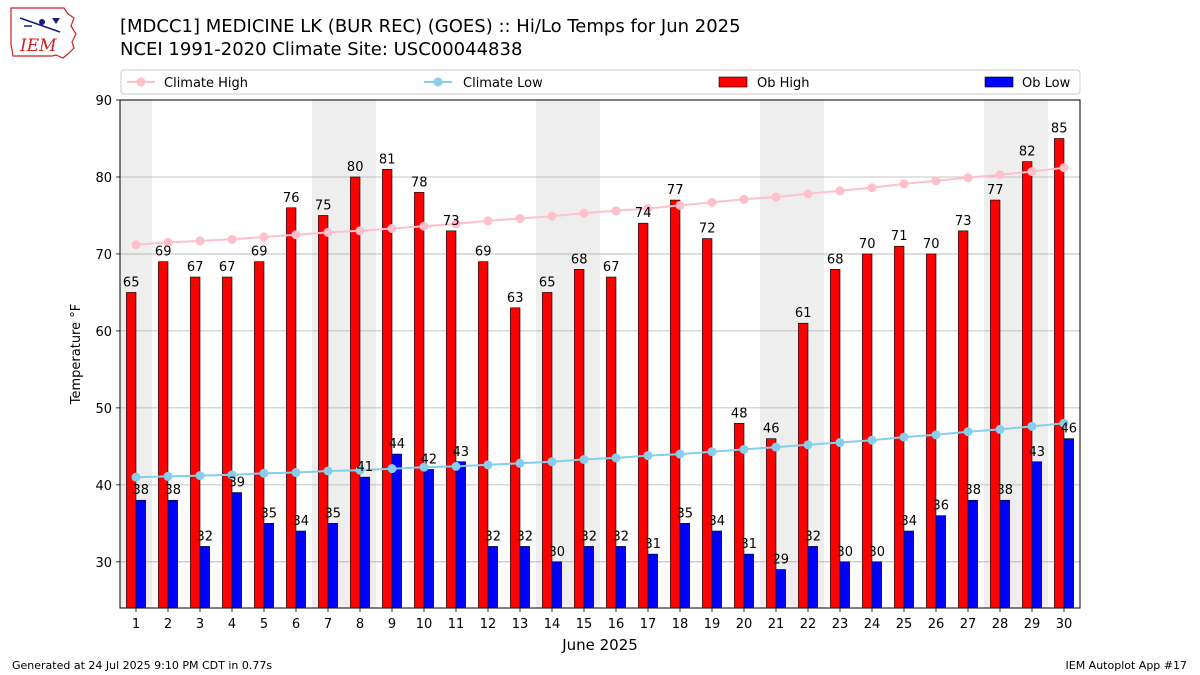 This screenshot has width=1200, height=675. Describe the element at coordinates (904, 624) in the screenshot. I see `x-tick-label: 25` at that location.